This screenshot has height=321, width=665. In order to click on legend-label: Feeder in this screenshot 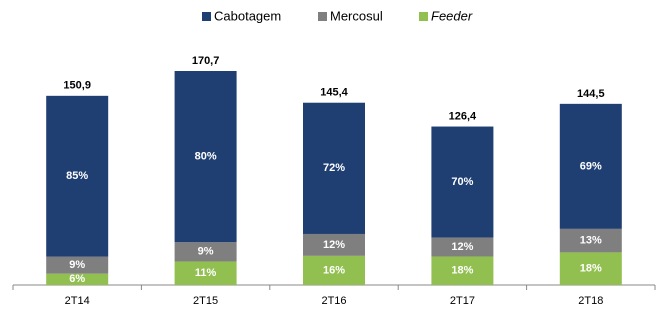, I will do `click(452, 15)`.